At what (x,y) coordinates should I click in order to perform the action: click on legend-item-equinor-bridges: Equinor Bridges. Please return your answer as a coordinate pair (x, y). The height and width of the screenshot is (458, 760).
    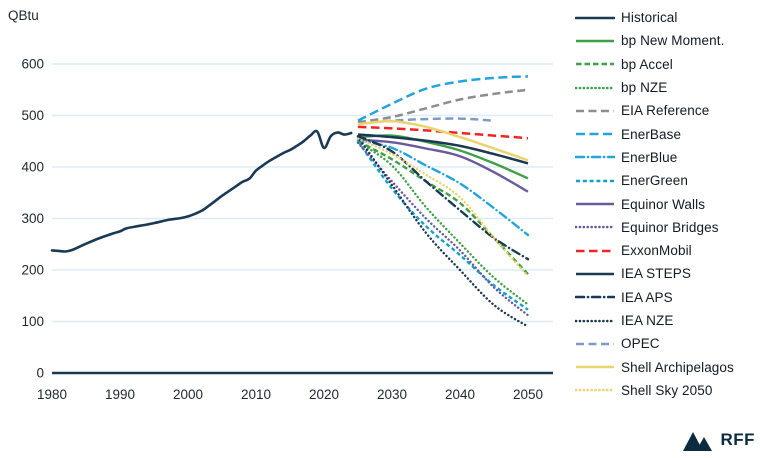
    Looking at the image, I should click on (666, 227).